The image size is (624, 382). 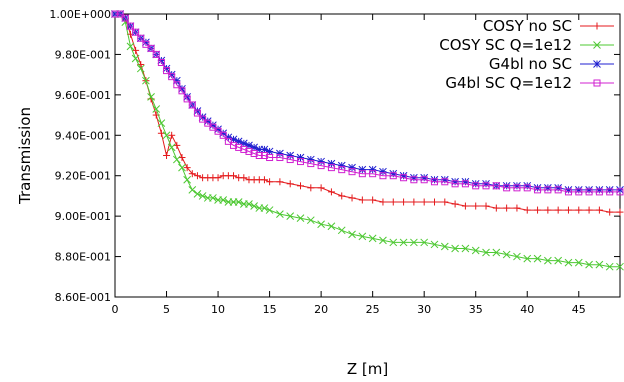 I want to click on legend-entry: G4bl SC Q=1e12, so click(x=529, y=83).